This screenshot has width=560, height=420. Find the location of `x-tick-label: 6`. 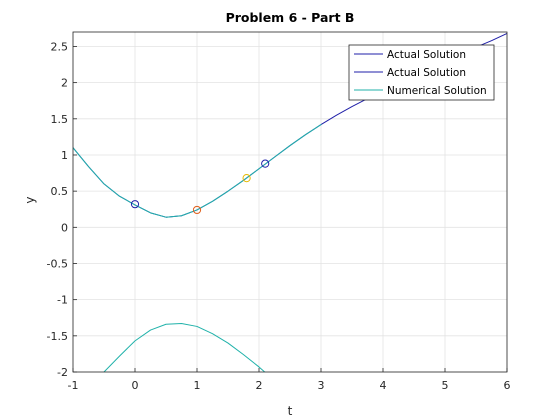

x-tick-label: 6 is located at coordinates (507, 385).